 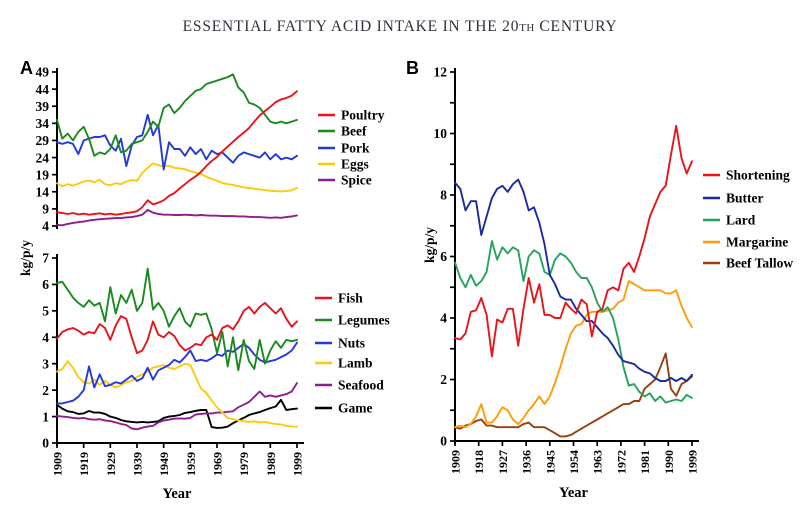 I want to click on x-tick-label: 1939, so click(x=138, y=464).